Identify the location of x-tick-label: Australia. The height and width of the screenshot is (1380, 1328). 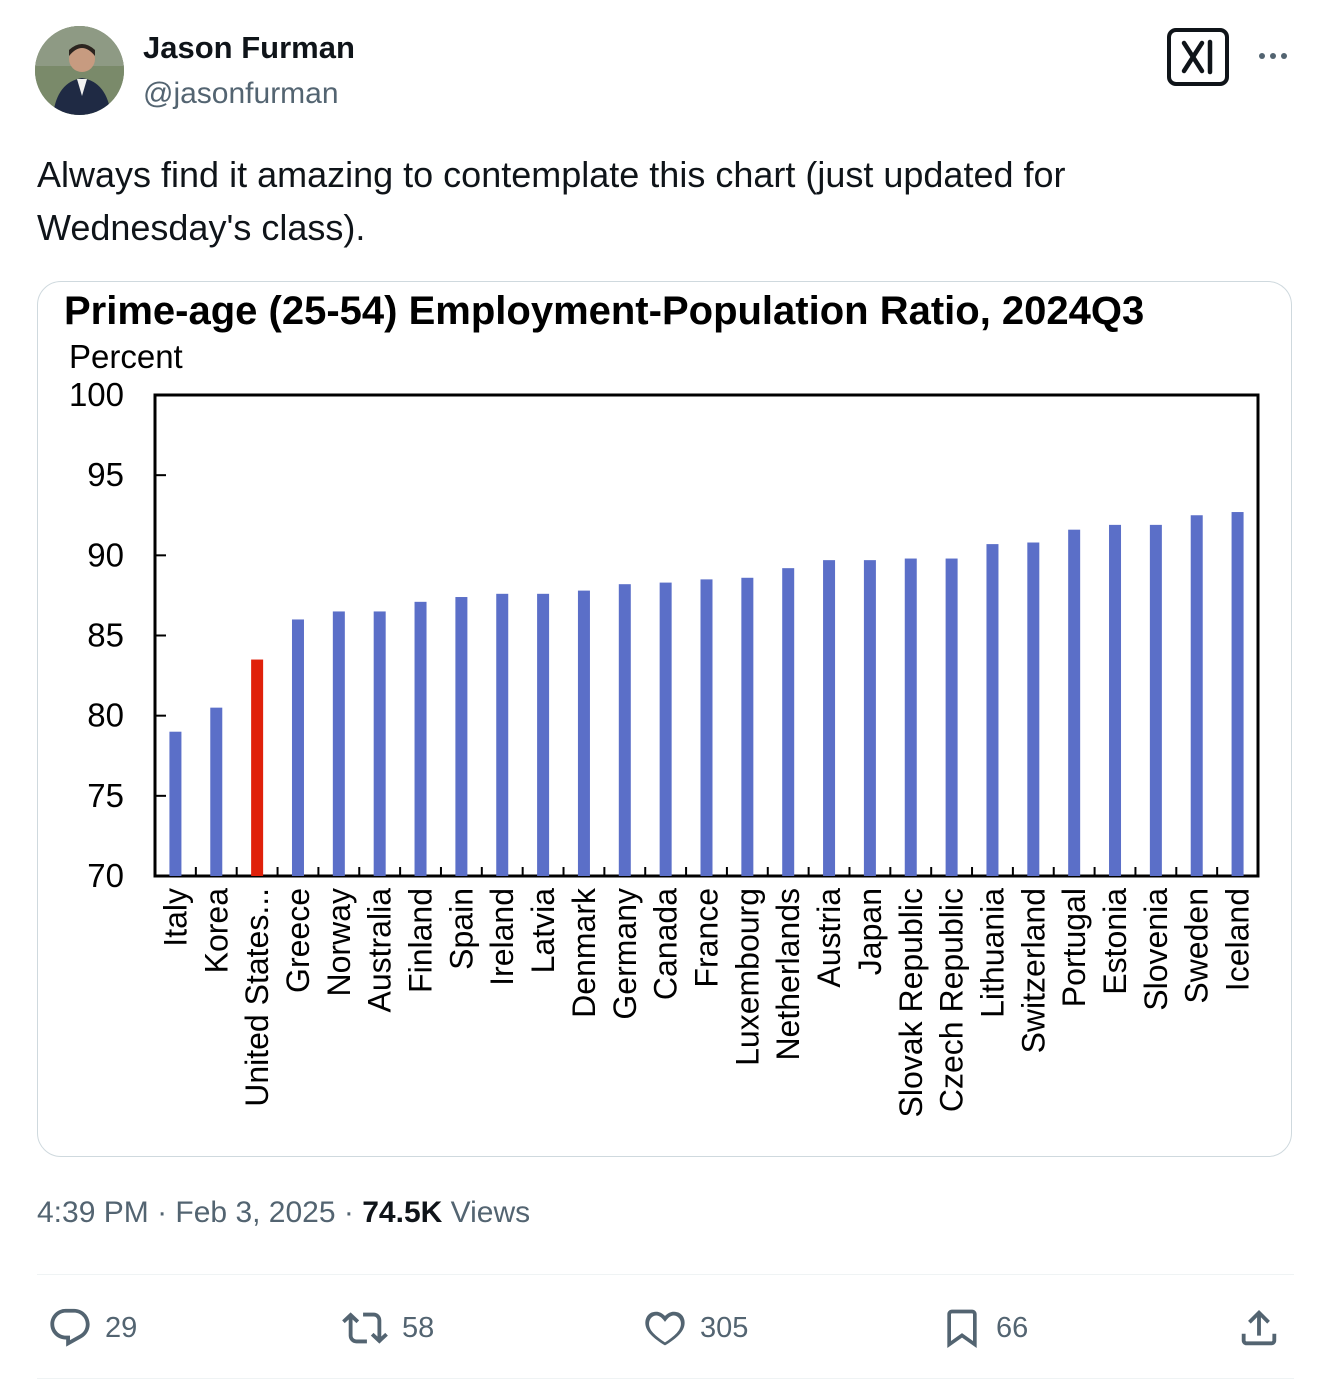
(380, 950).